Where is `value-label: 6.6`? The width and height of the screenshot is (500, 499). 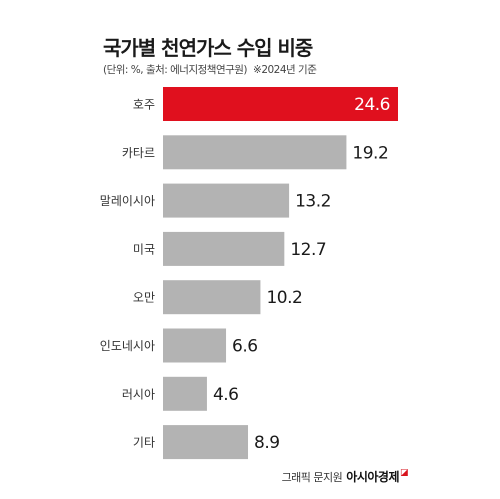
value-label: 6.6 is located at coordinates (245, 347).